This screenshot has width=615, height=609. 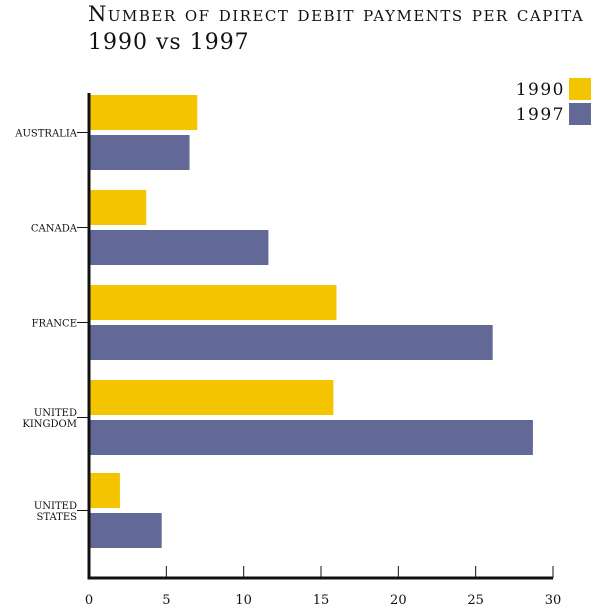 I want to click on category-label: FRANCE, so click(x=54, y=324).